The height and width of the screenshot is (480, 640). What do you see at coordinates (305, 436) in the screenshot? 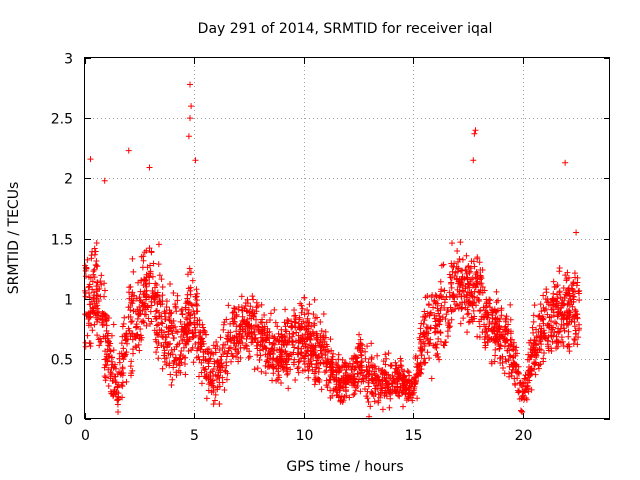
I see `x-tick-label: 10` at bounding box center [305, 436].